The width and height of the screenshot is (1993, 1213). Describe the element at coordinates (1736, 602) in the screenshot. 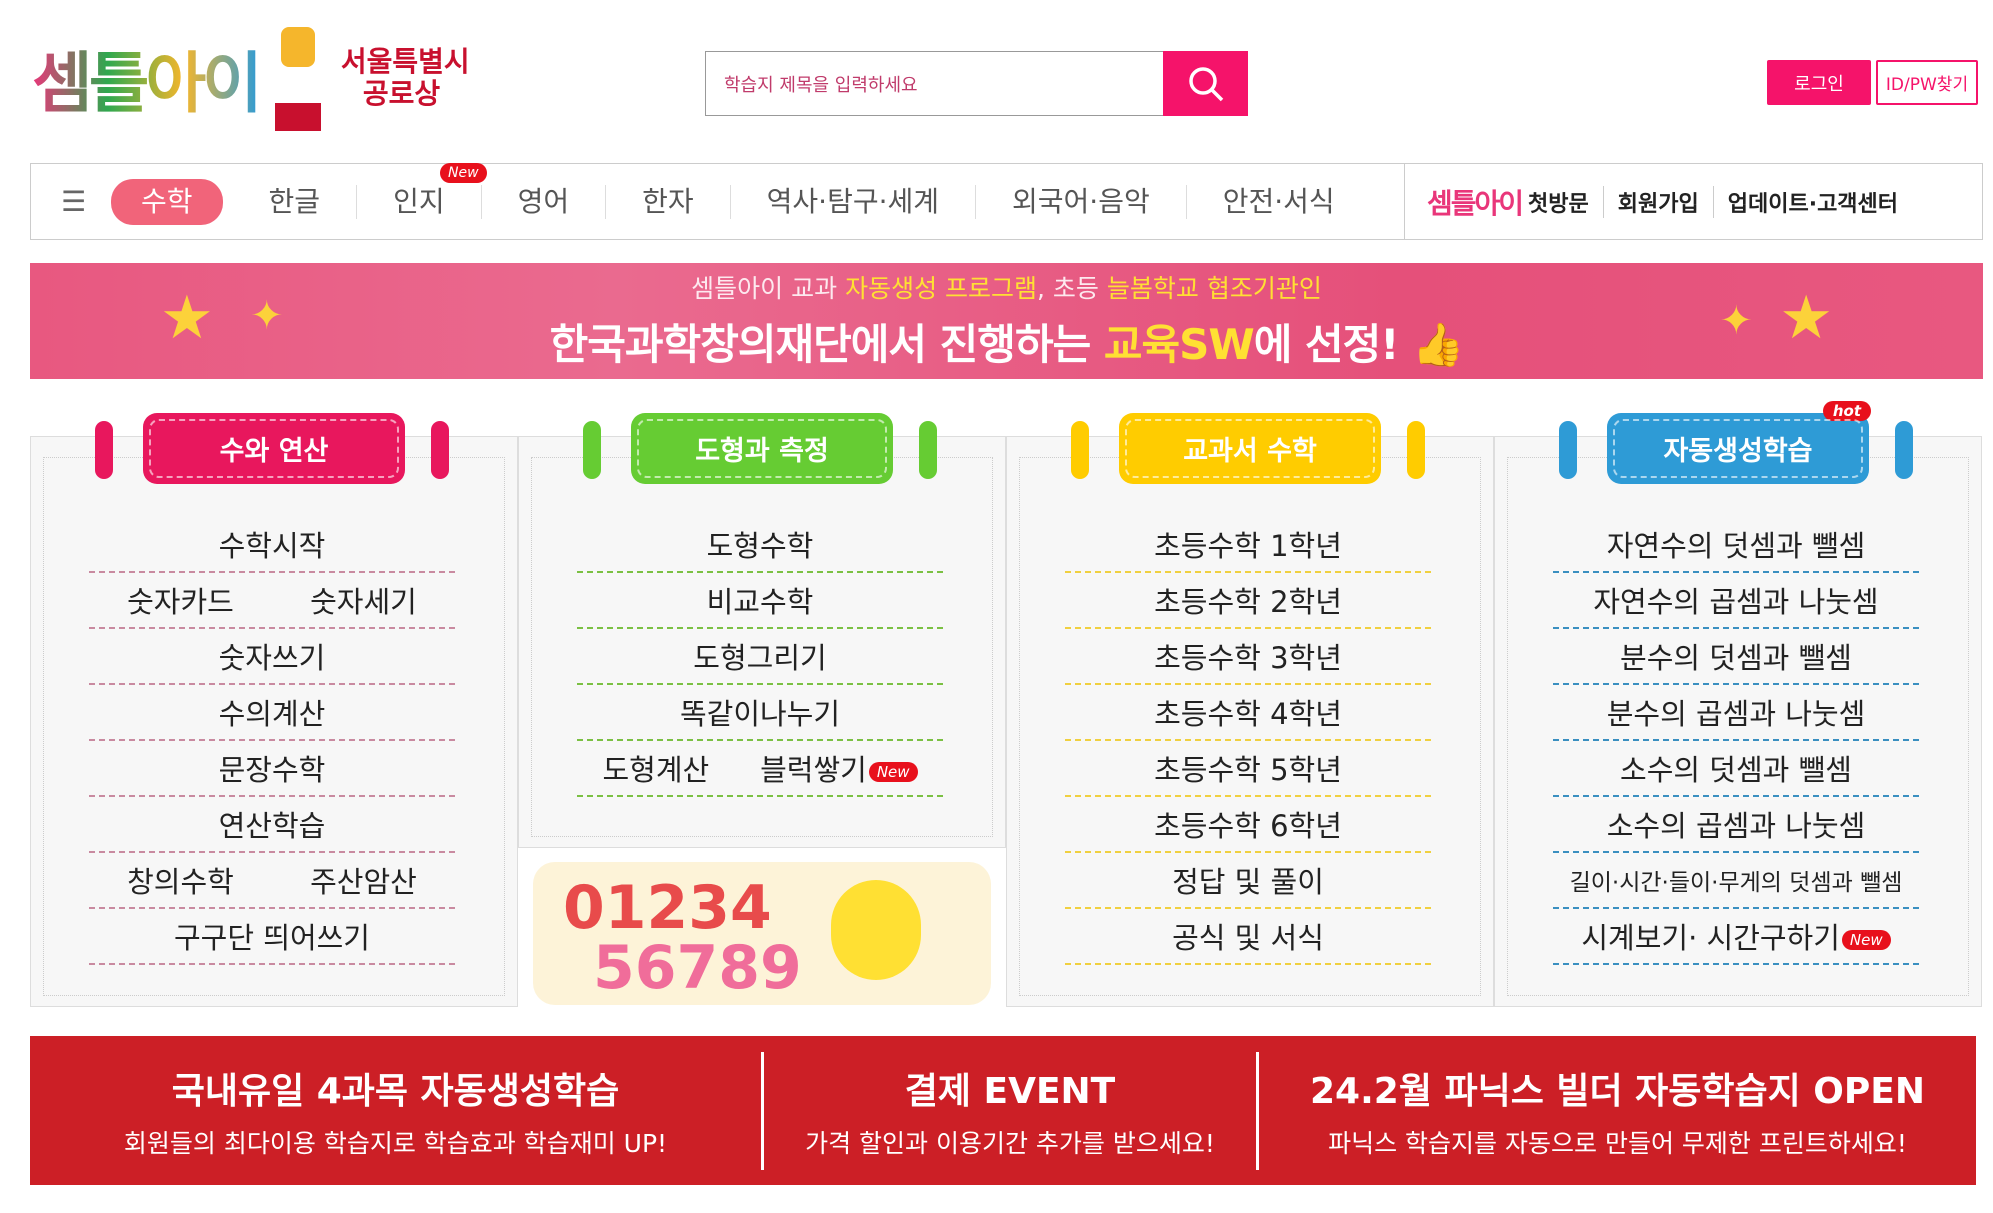

I see `worksheet-link: 자연수의 곱셈과 나눗셈` at that location.